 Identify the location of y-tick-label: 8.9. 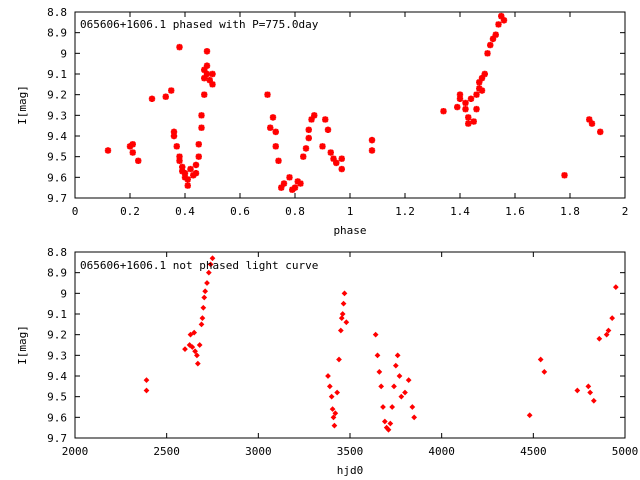
(57, 273).